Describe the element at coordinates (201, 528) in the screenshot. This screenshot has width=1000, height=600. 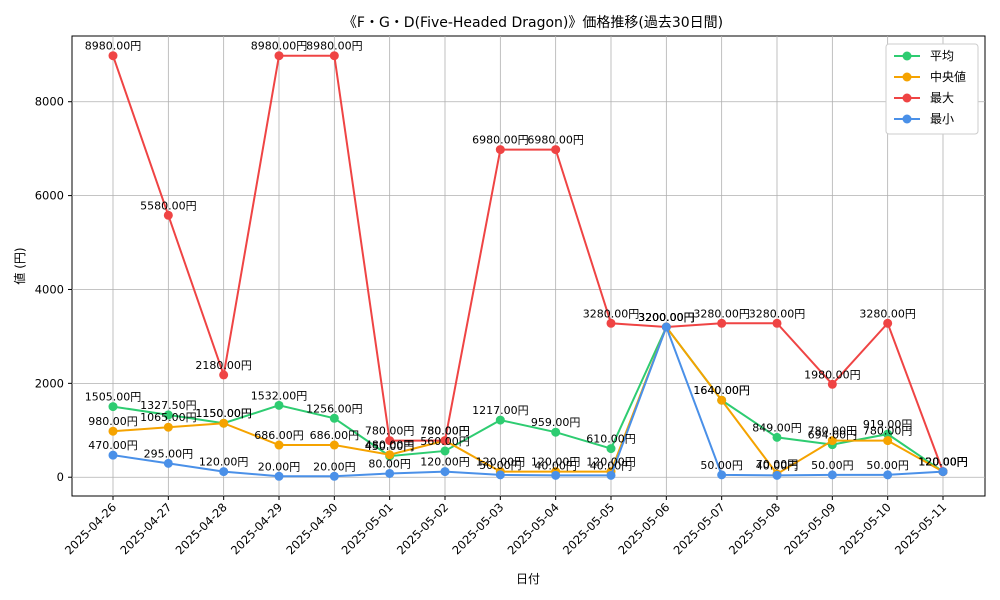
I see `x-tick-label: 2025-04-28` at that location.